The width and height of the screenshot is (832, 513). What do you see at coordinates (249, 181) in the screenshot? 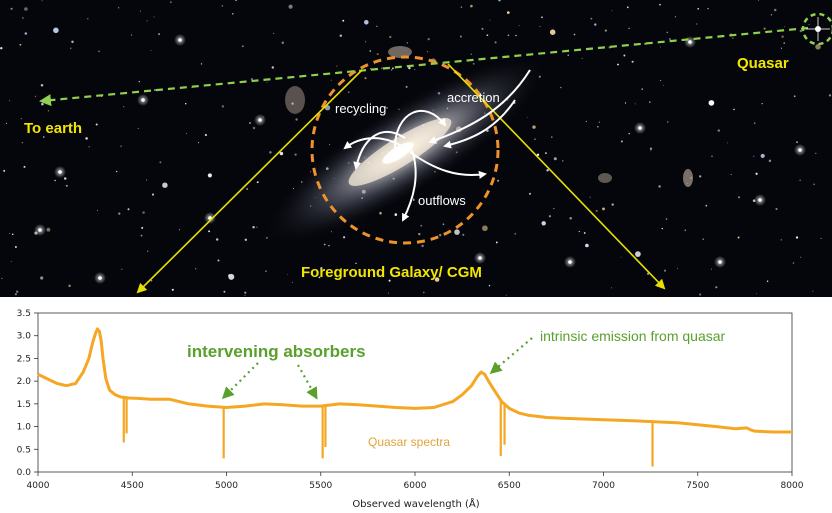
I see `projection-line-left` at bounding box center [249, 181].